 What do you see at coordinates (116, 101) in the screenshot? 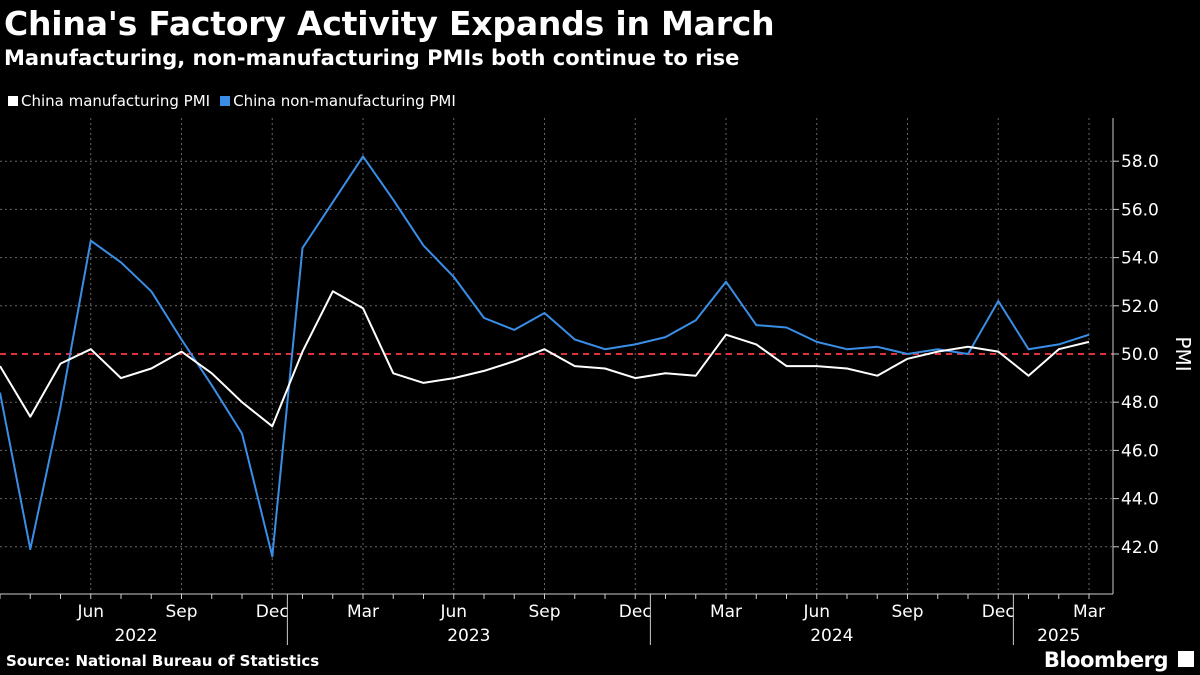
I see `legend-label-manufacturing: China manufacturing PMI` at bounding box center [116, 101].